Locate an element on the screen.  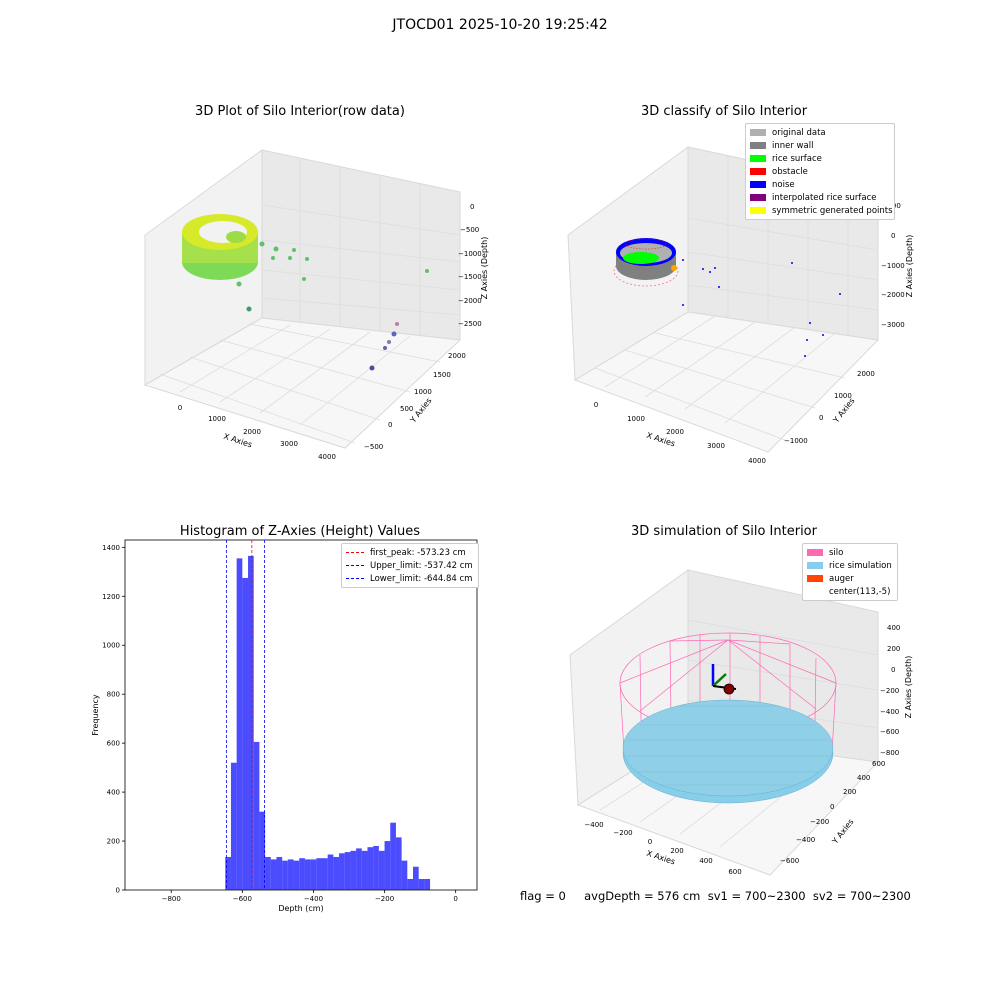
auger is located at coordinates (724, 679).